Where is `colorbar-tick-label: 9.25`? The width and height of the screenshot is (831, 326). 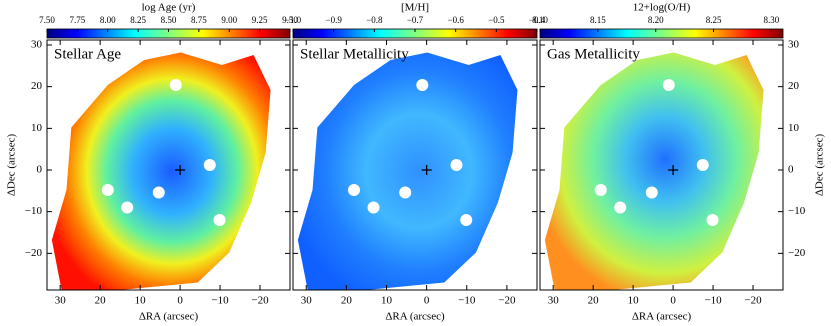
colorbar-tick-label: 9.25 is located at coordinates (260, 20).